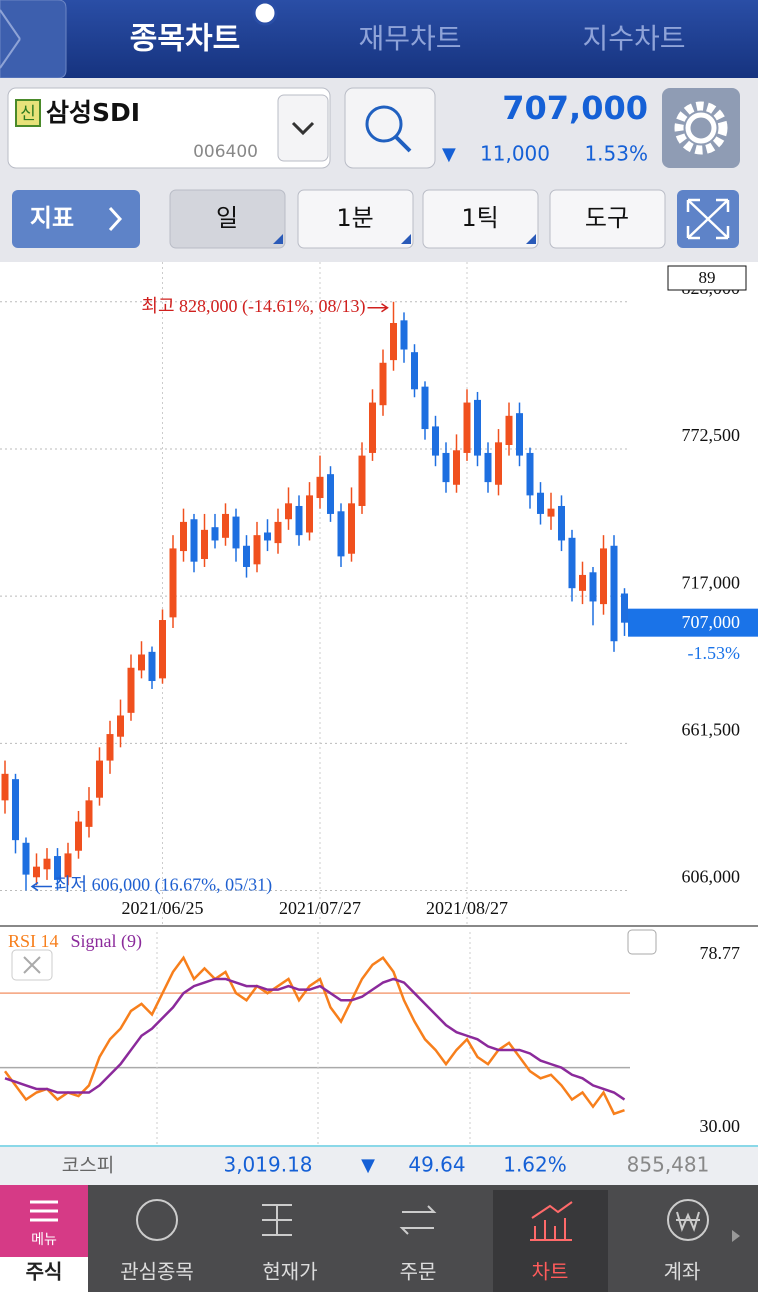  Describe the element at coordinates (711, 435) in the screenshot. I see `y-tick-label: 772,500` at that location.